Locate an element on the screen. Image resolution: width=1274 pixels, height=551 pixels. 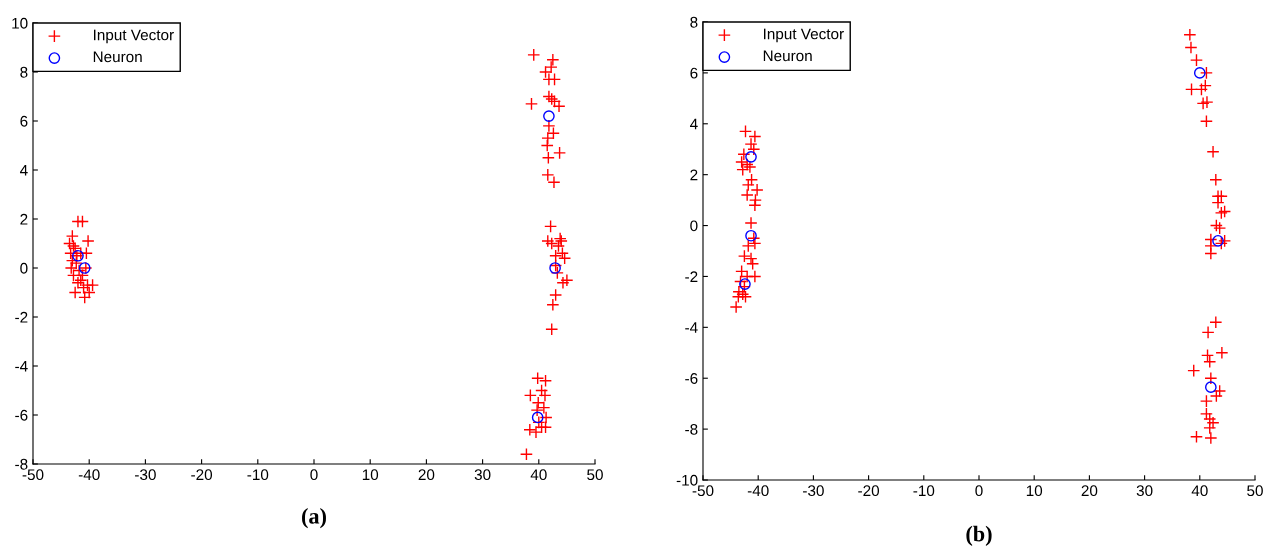
text: (a) is located at coordinates (314, 518).